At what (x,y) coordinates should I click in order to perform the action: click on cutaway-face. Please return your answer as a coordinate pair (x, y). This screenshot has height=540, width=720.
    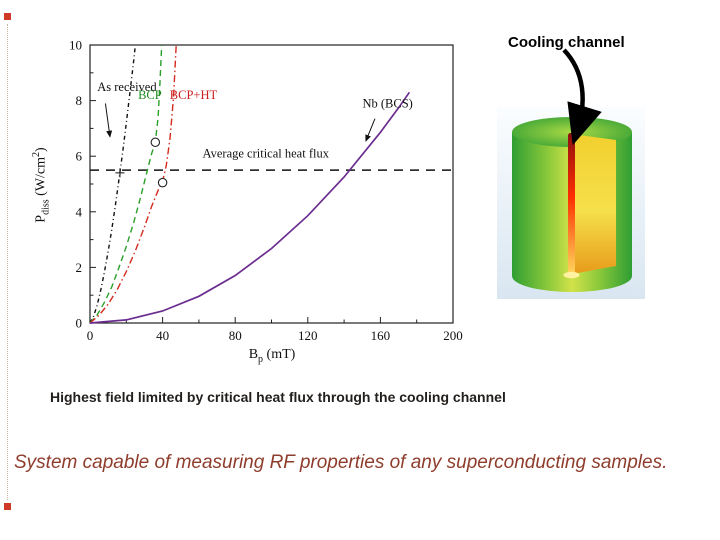
    Looking at the image, I should click on (594, 204).